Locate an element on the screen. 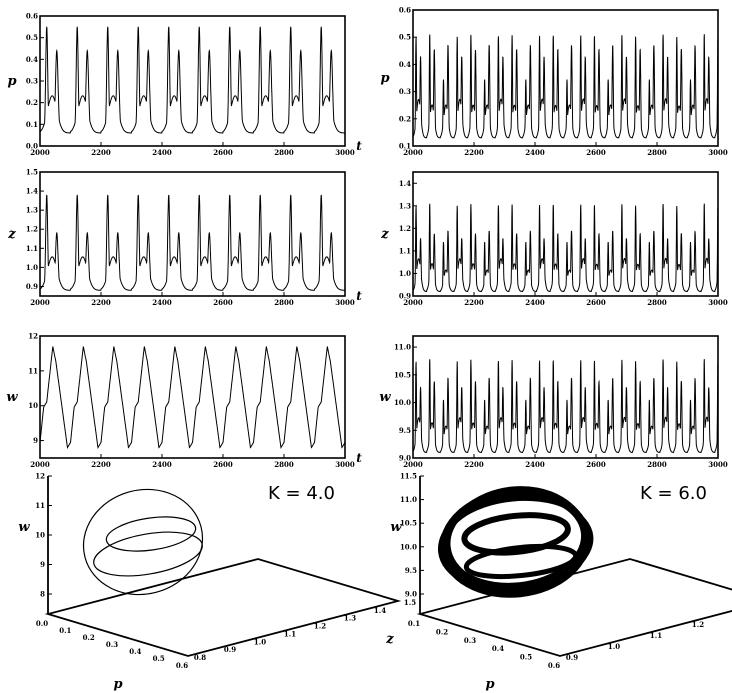 The width and height of the screenshot is (732, 693). w-tick-label: 8 is located at coordinates (42, 594).